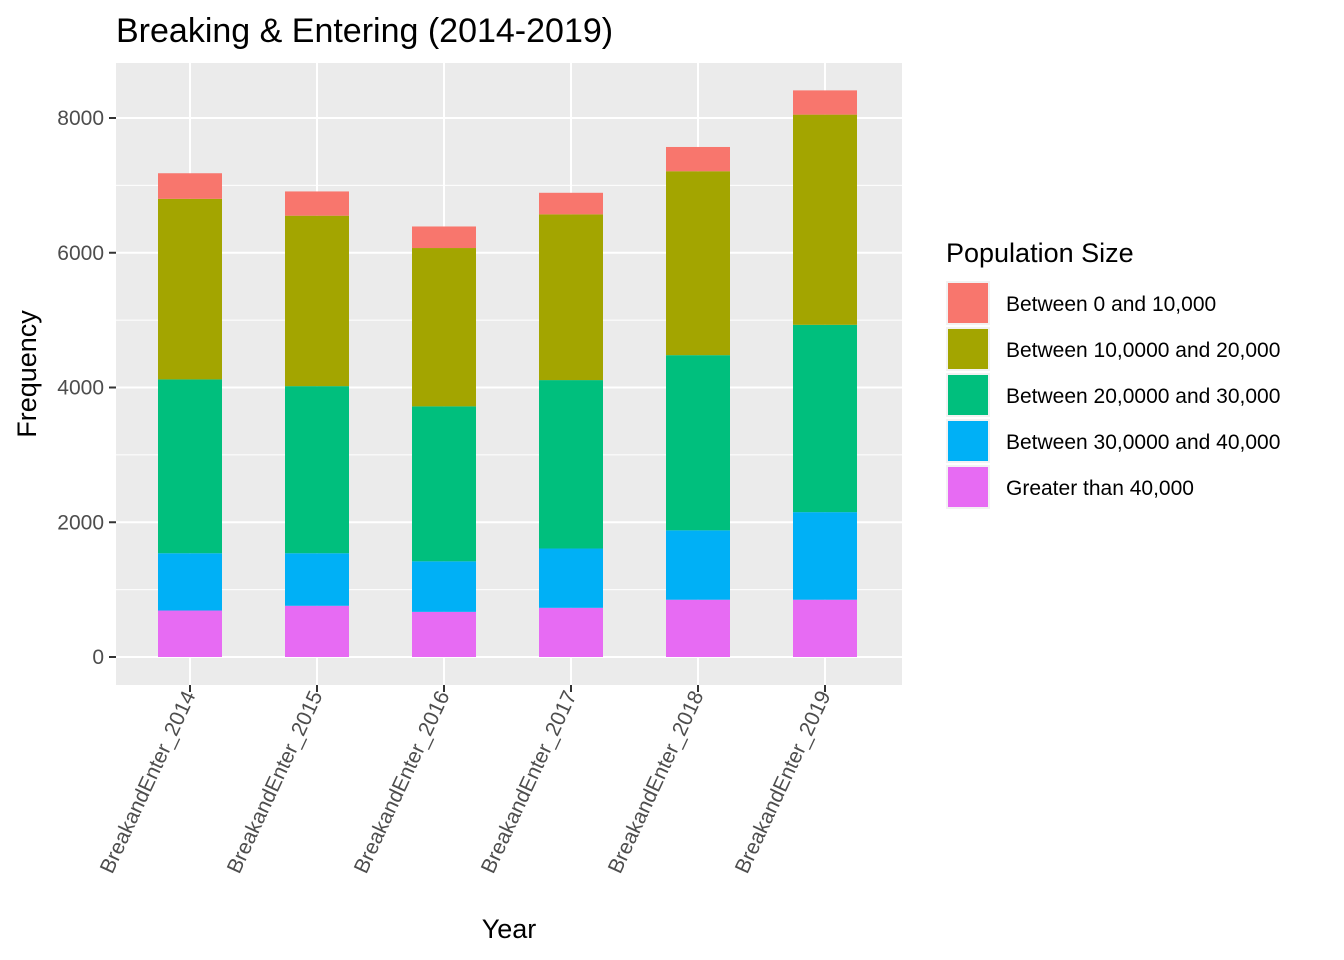  What do you see at coordinates (275, 782) in the screenshot?
I see `x-tick-label: BreakandEnter_2015` at bounding box center [275, 782].